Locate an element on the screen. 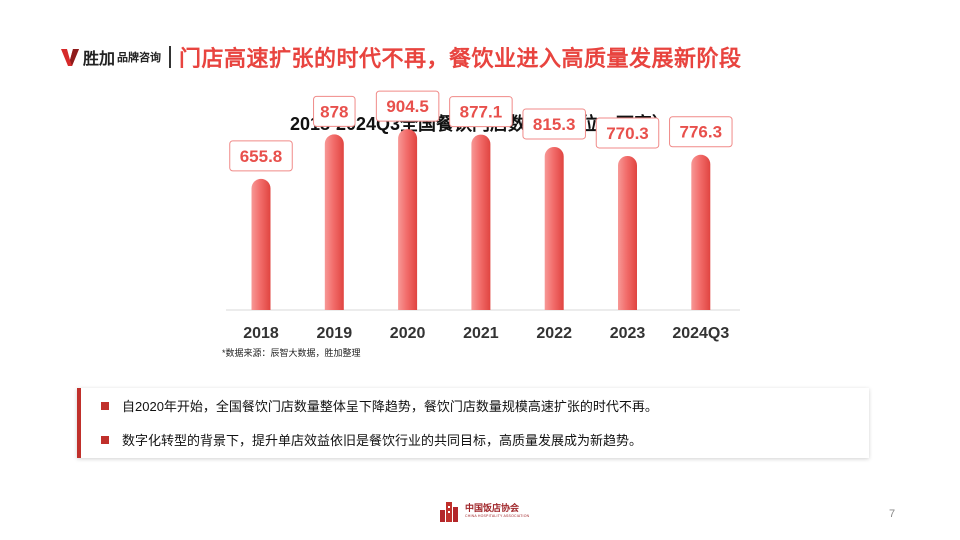 This screenshot has height=540, width=960. bar-2021 is located at coordinates (481, 222).